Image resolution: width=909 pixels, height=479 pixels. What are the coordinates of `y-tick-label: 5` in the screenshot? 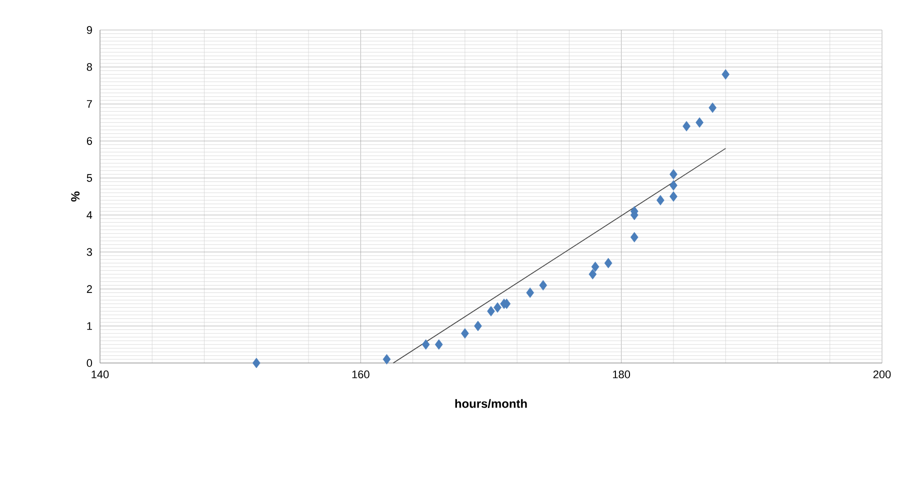 It's located at (89, 178).